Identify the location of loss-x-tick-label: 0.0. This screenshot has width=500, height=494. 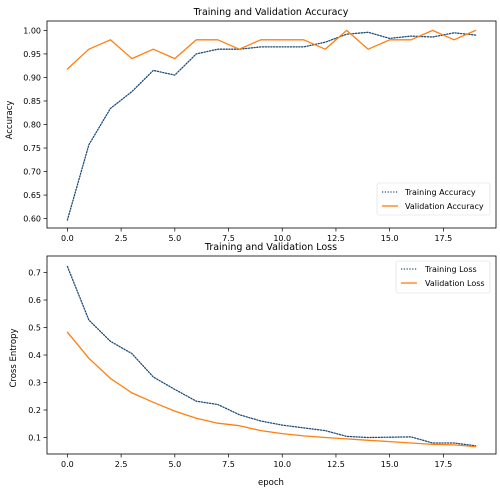
(67, 464).